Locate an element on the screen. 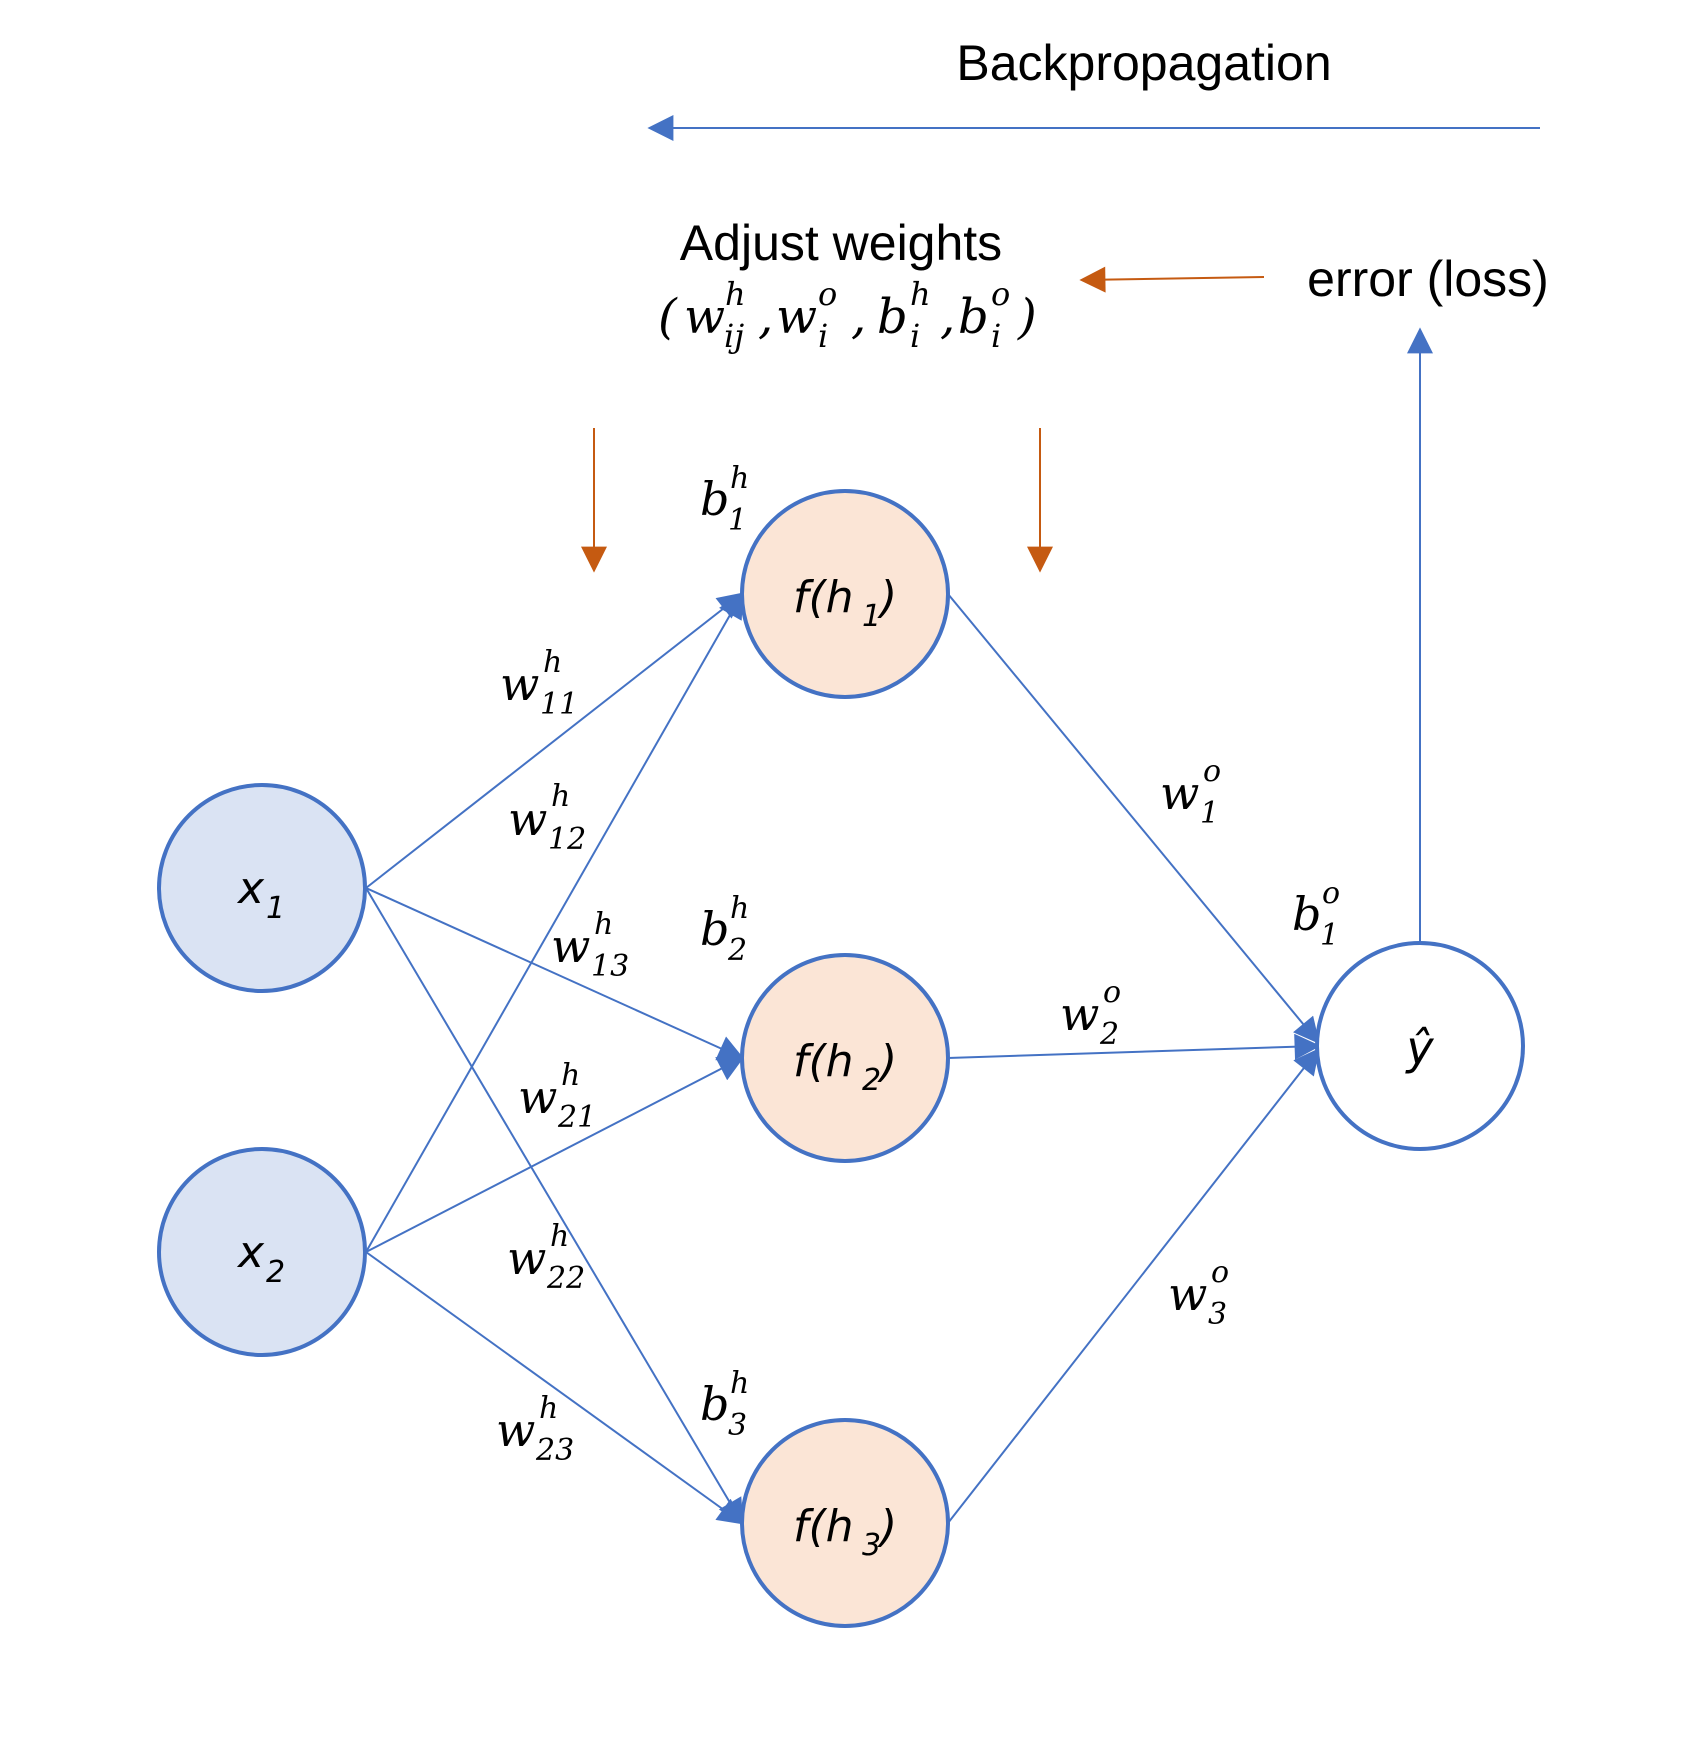 This screenshot has height=1761, width=1688. formula-w: w is located at coordinates (704, 317).